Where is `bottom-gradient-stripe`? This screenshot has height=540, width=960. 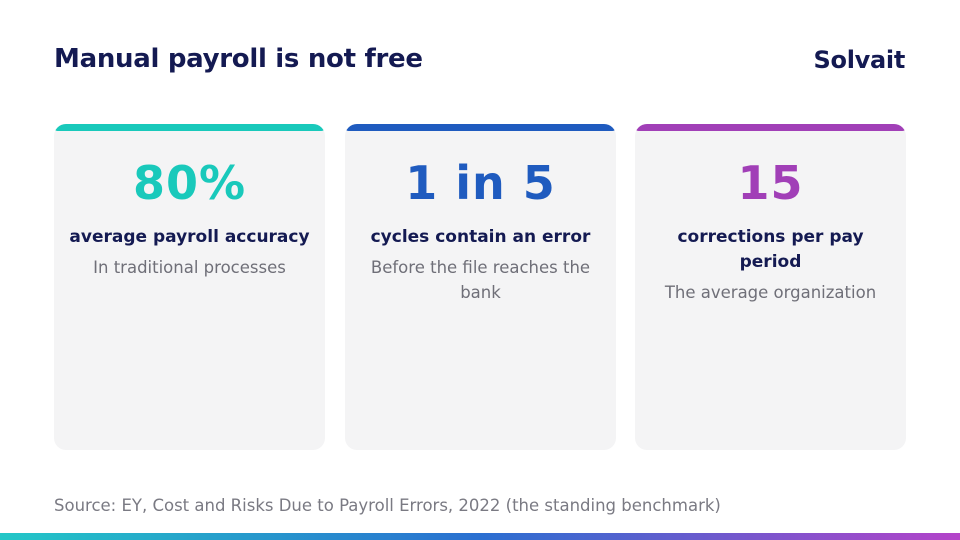 bottom-gradient-stripe is located at coordinates (480, 536).